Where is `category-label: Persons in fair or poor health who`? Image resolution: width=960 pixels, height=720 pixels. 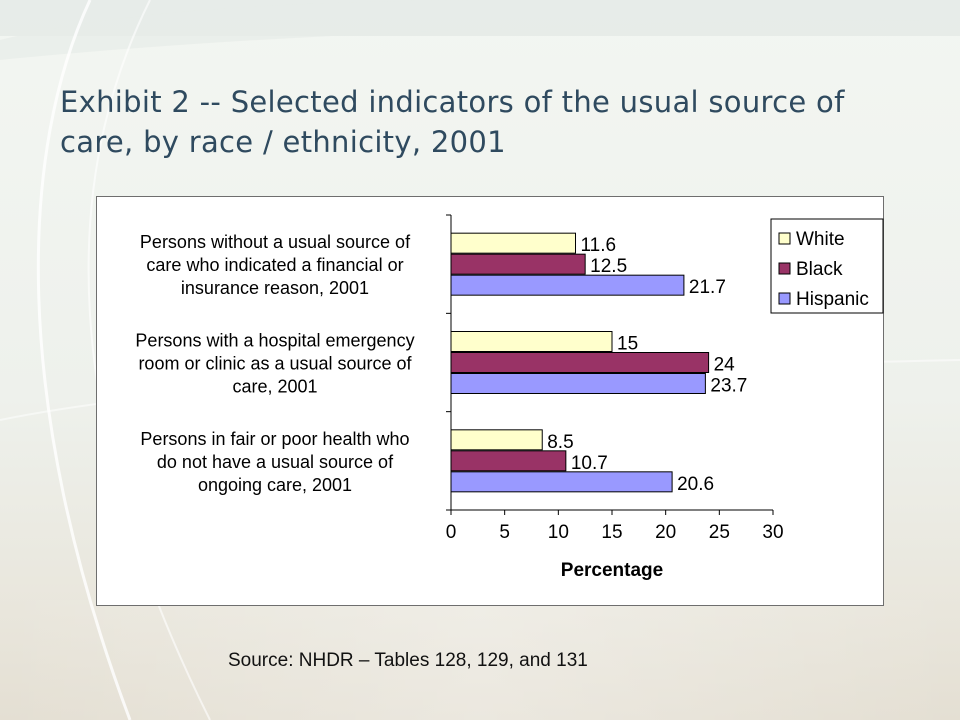
category-label: Persons in fair or poor health who is located at coordinates (274, 439).